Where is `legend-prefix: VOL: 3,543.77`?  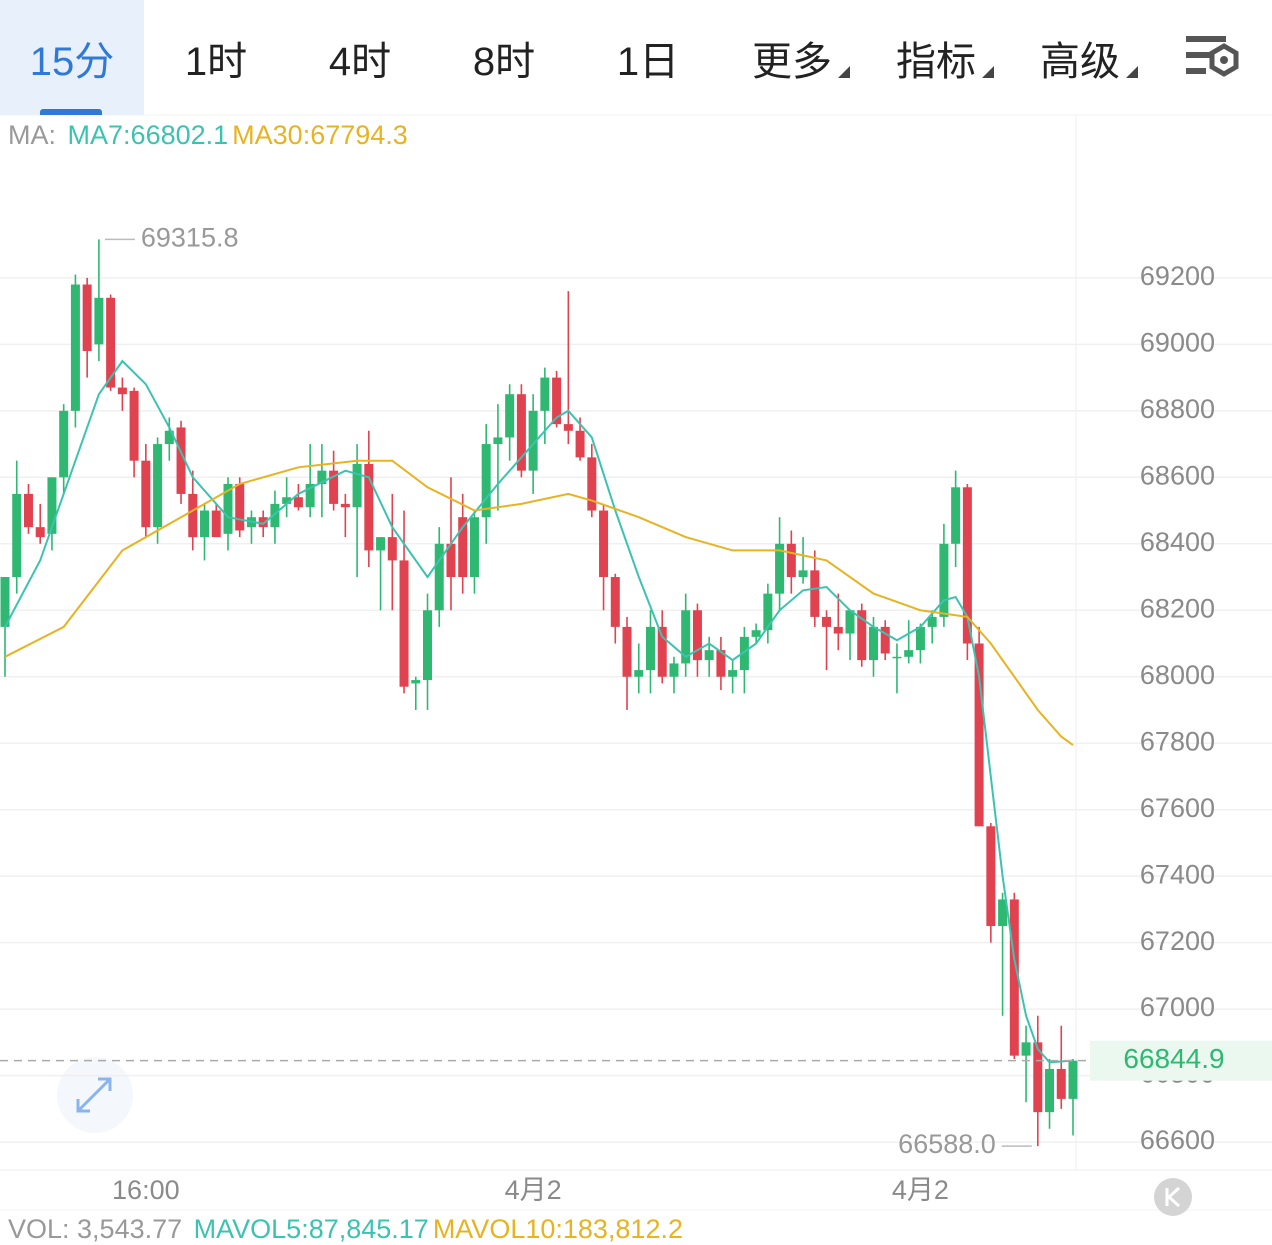 legend-prefix: VOL: 3,543.77 is located at coordinates (95, 1229).